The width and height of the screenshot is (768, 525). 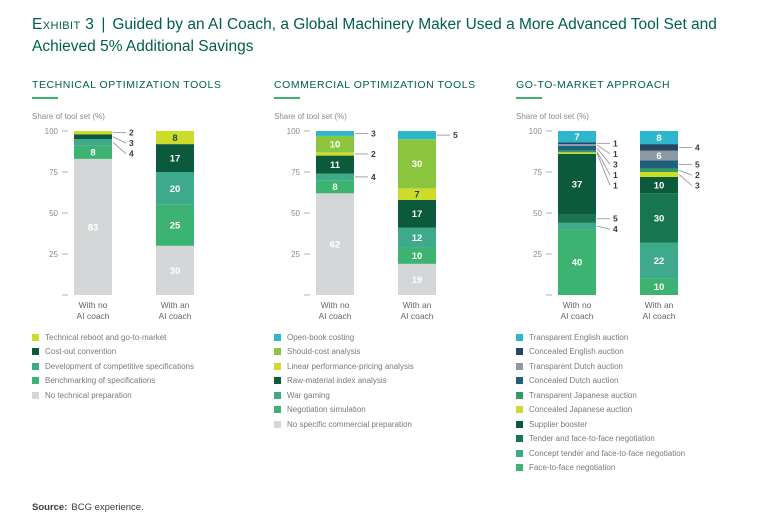 I want to click on legend-label: No technical preparation, so click(x=88, y=395).